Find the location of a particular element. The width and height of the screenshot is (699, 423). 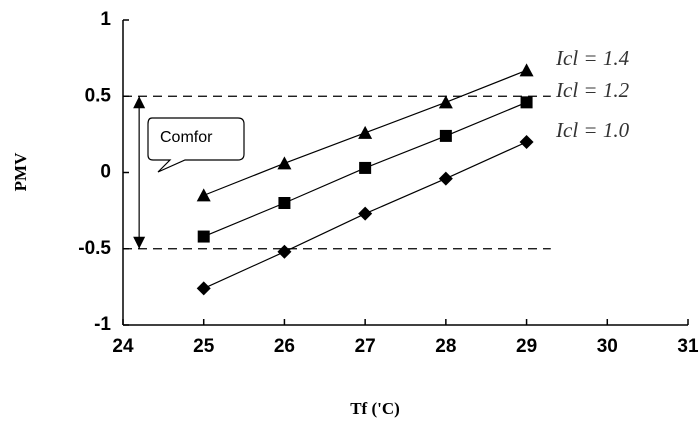

y-tick-label: 0 is located at coordinates (105, 172).